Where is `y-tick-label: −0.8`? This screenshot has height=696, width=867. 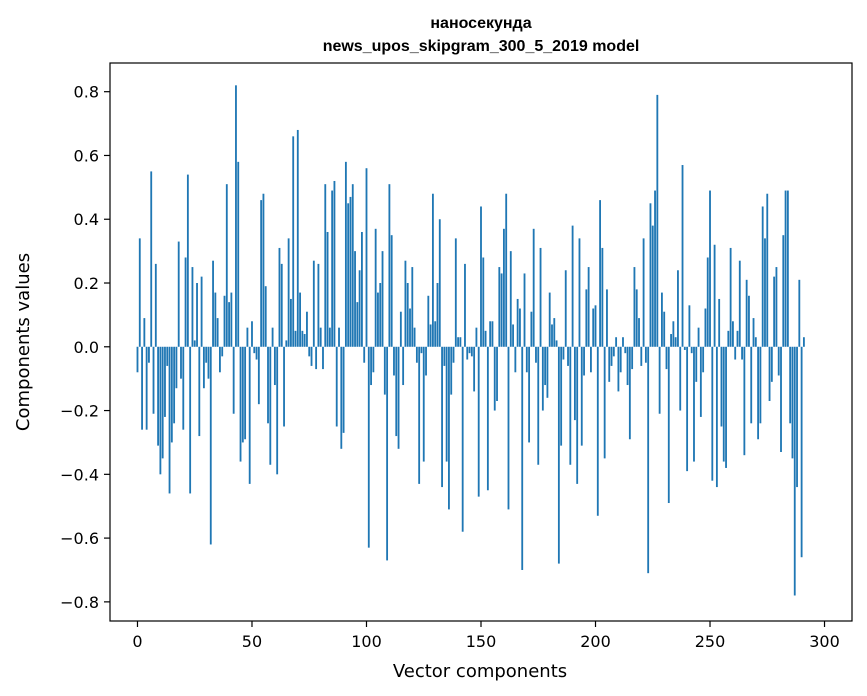 y-tick-label: −0.8 is located at coordinates (79, 602).